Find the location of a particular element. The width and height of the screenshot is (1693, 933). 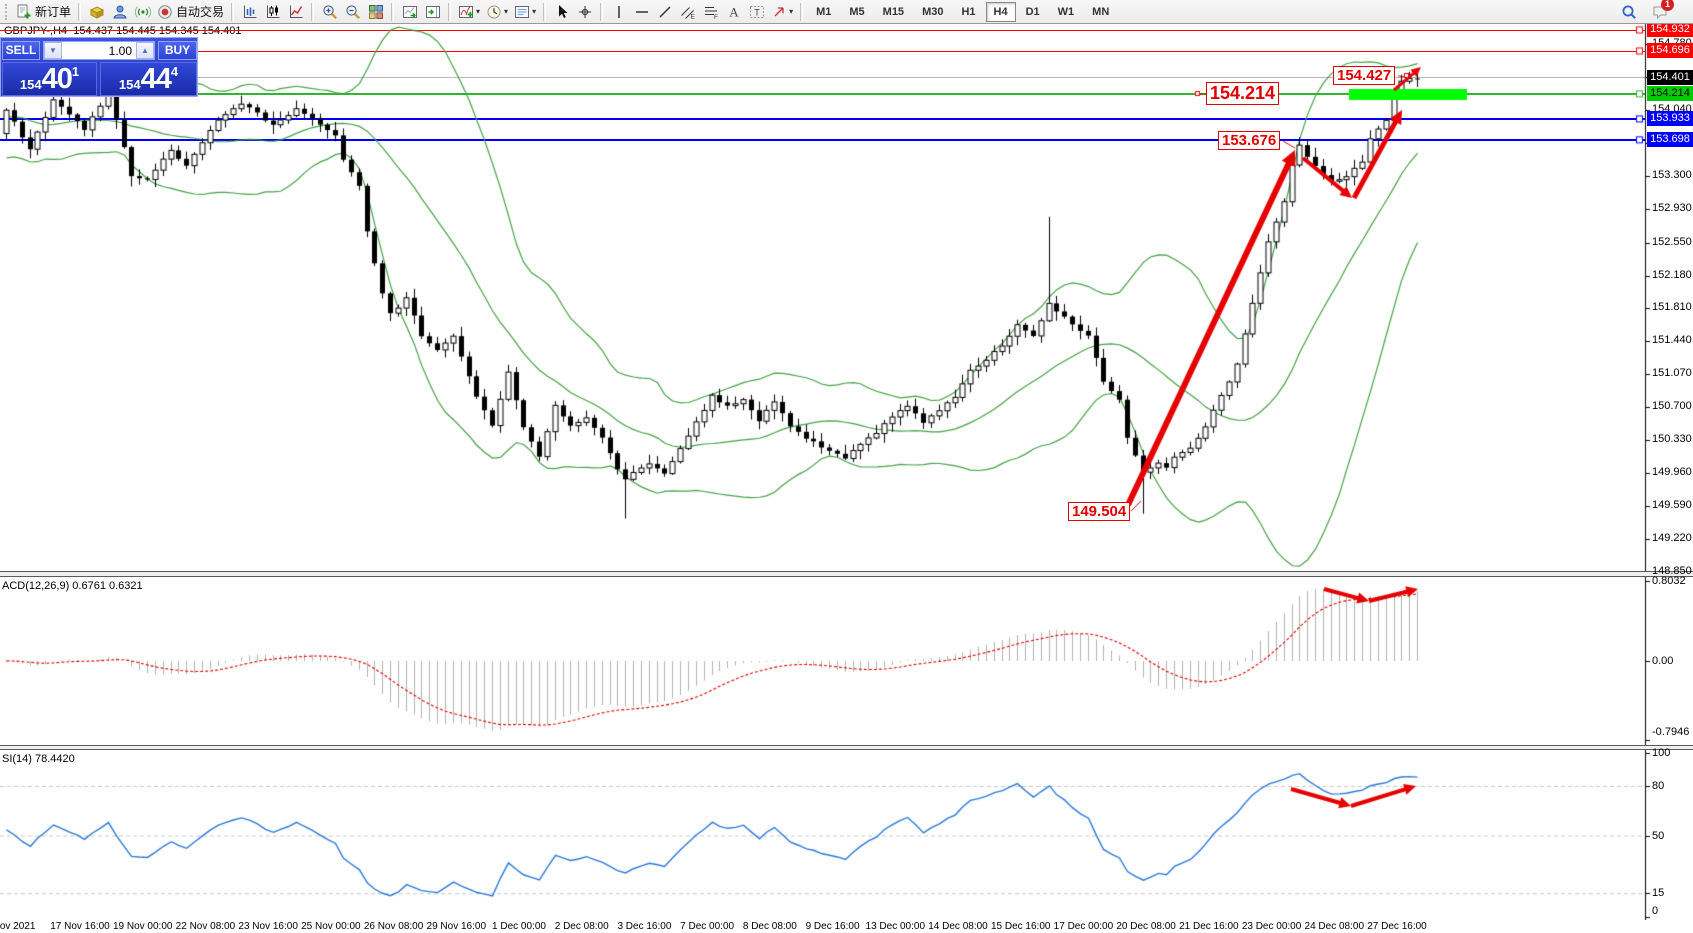

buy-price-base: 154 is located at coordinates (129, 84).